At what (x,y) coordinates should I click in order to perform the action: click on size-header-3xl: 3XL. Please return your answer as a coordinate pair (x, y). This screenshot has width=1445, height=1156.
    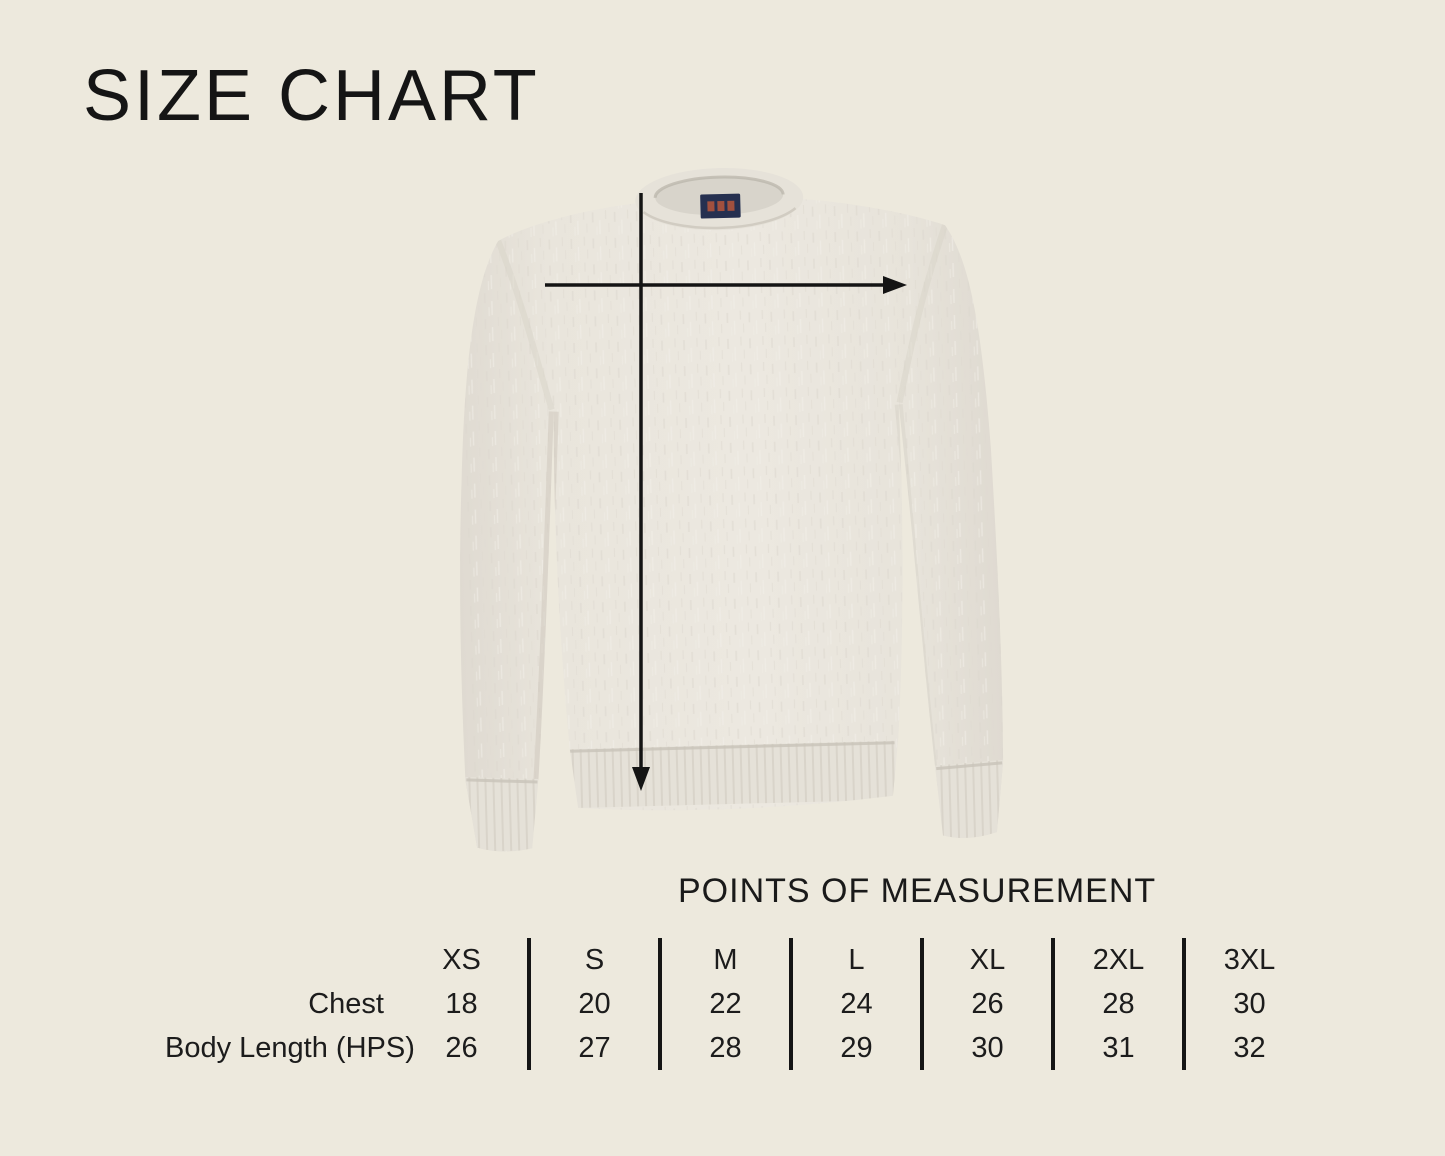
    Looking at the image, I should click on (1247, 960).